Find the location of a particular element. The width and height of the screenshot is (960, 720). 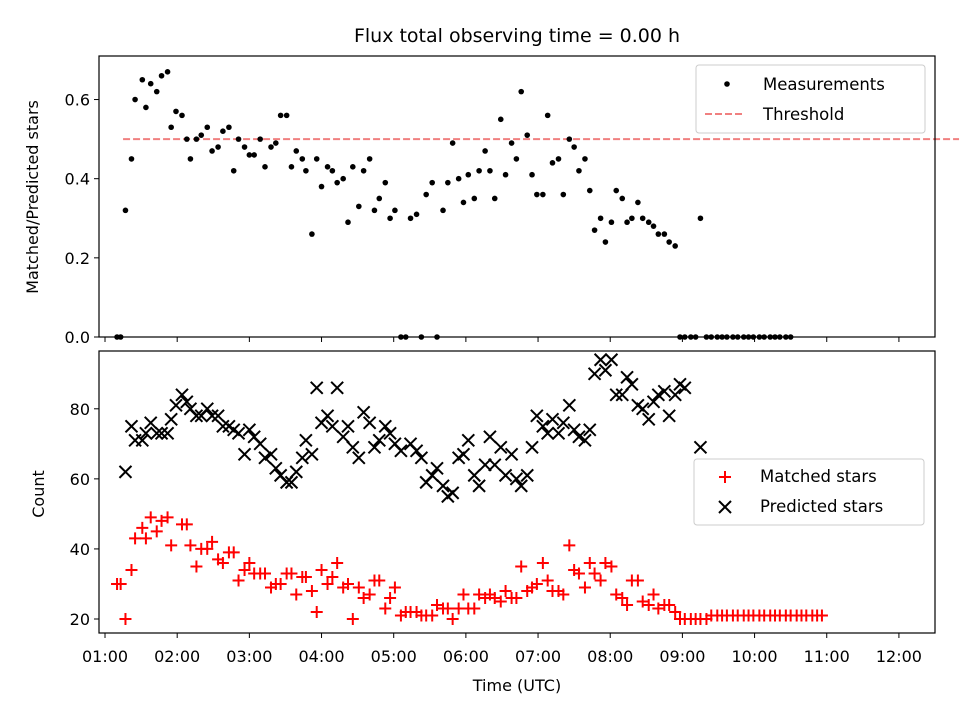

top-y-axis-label: Matched/Predicted stars is located at coordinates (32, 197).